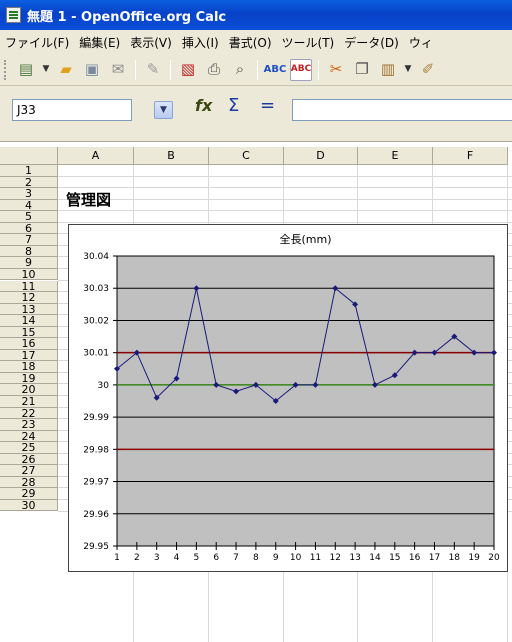 This screenshot has width=512, height=642. I want to click on menu-window: ウィ, so click(420, 42).